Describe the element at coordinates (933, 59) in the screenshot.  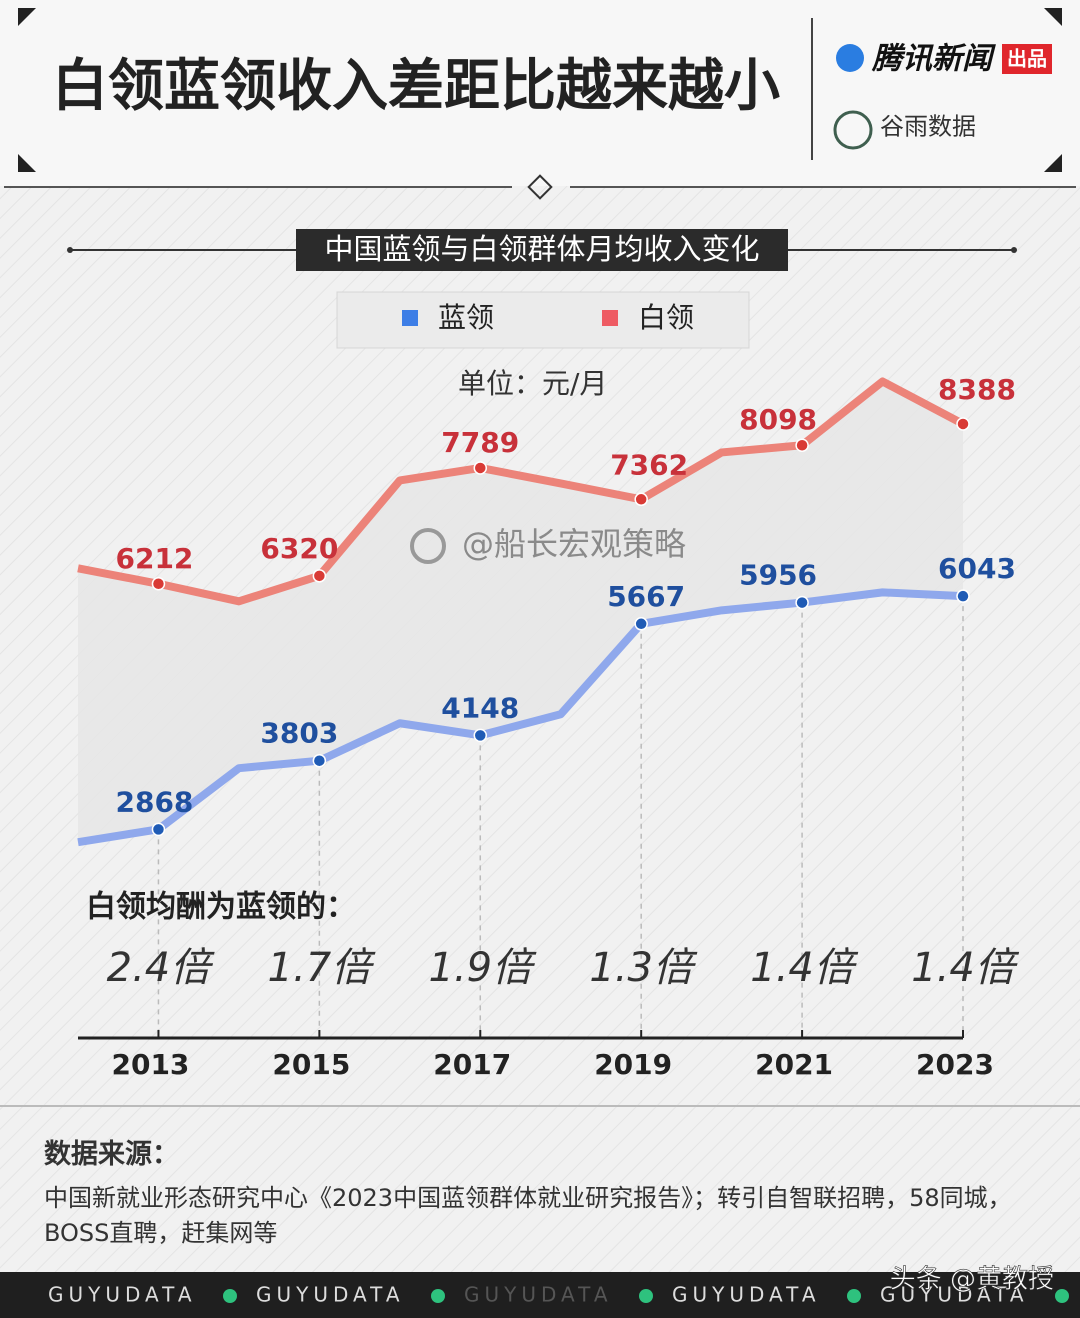
I see `brand: 腾讯新闻` at that location.